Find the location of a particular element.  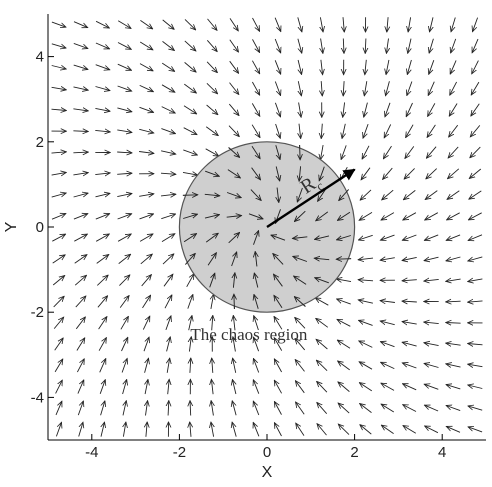

y-tick-label: 4 is located at coordinates (40, 57).